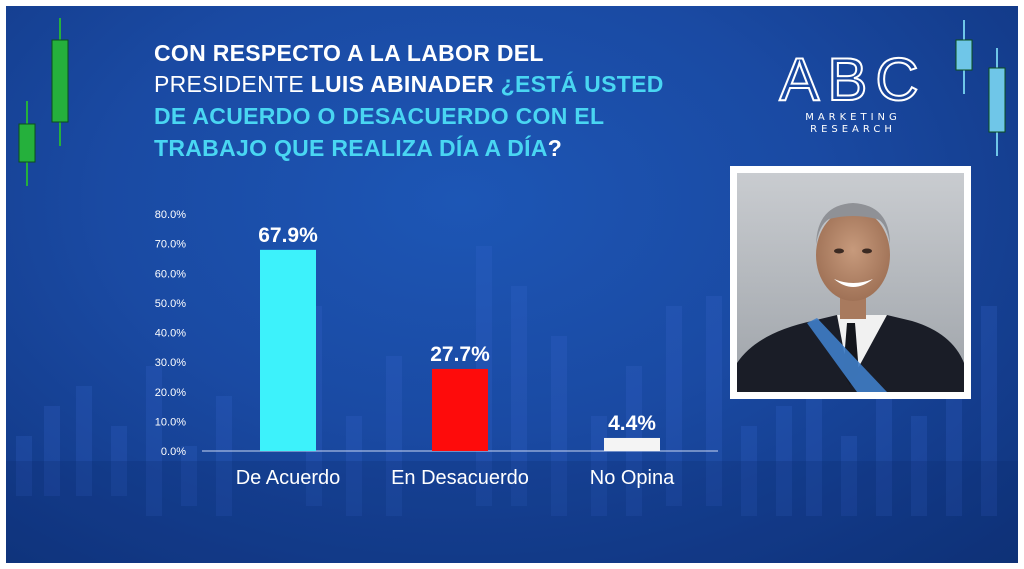 Image resolution: width=1024 pixels, height=569 pixels. What do you see at coordinates (582, 84) in the screenshot?
I see `title-question-start: ¿ESTÁ USTED` at bounding box center [582, 84].